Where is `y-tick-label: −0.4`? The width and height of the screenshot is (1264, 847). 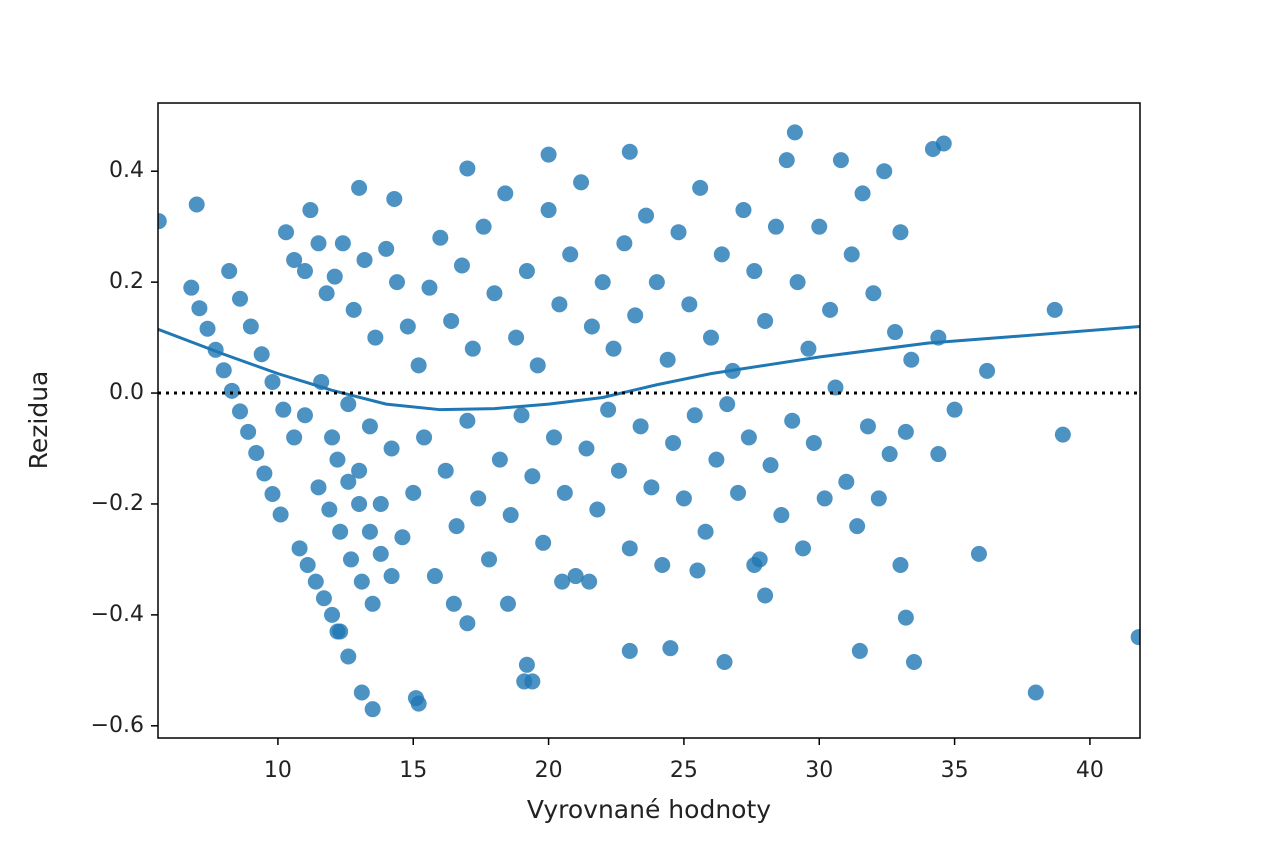
y-tick-label: −0.4 is located at coordinates (117, 614).